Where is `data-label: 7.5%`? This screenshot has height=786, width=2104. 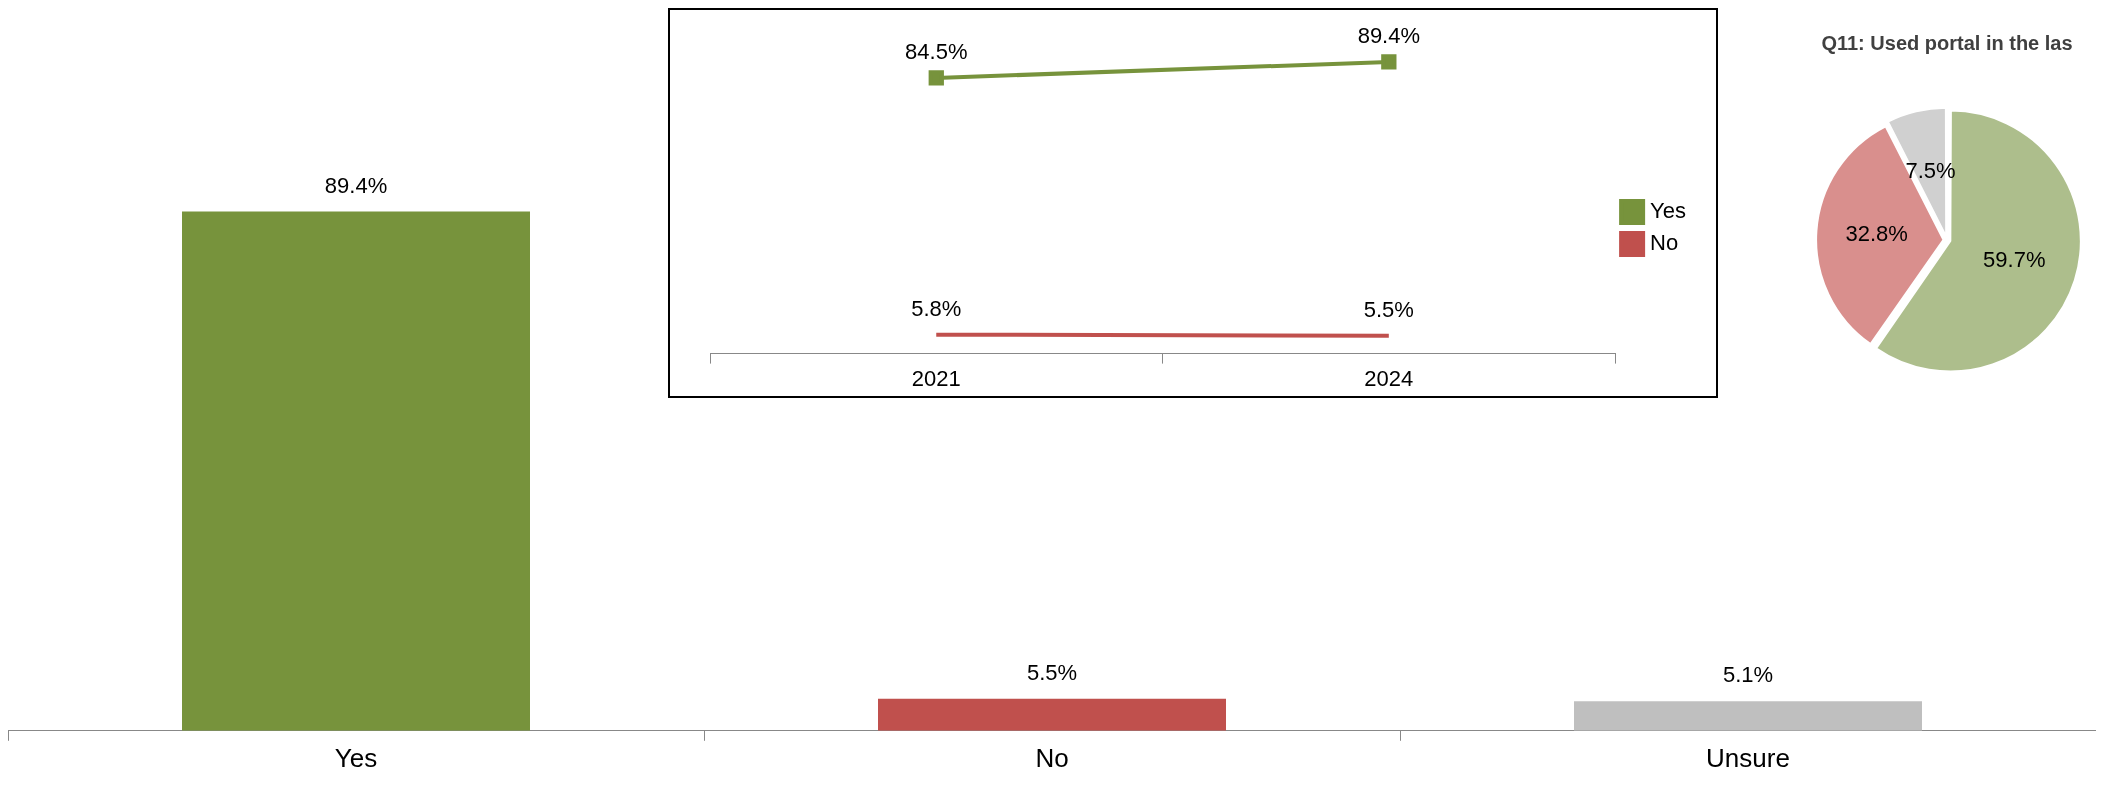 data-label: 7.5% is located at coordinates (1930, 170).